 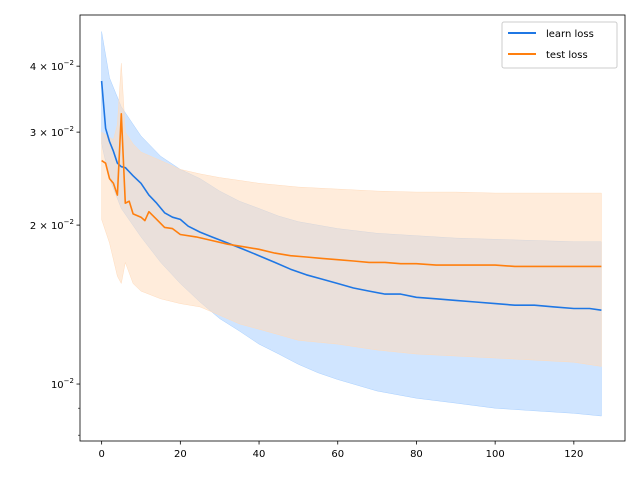 I want to click on x-tick-label: 40, so click(x=259, y=454).